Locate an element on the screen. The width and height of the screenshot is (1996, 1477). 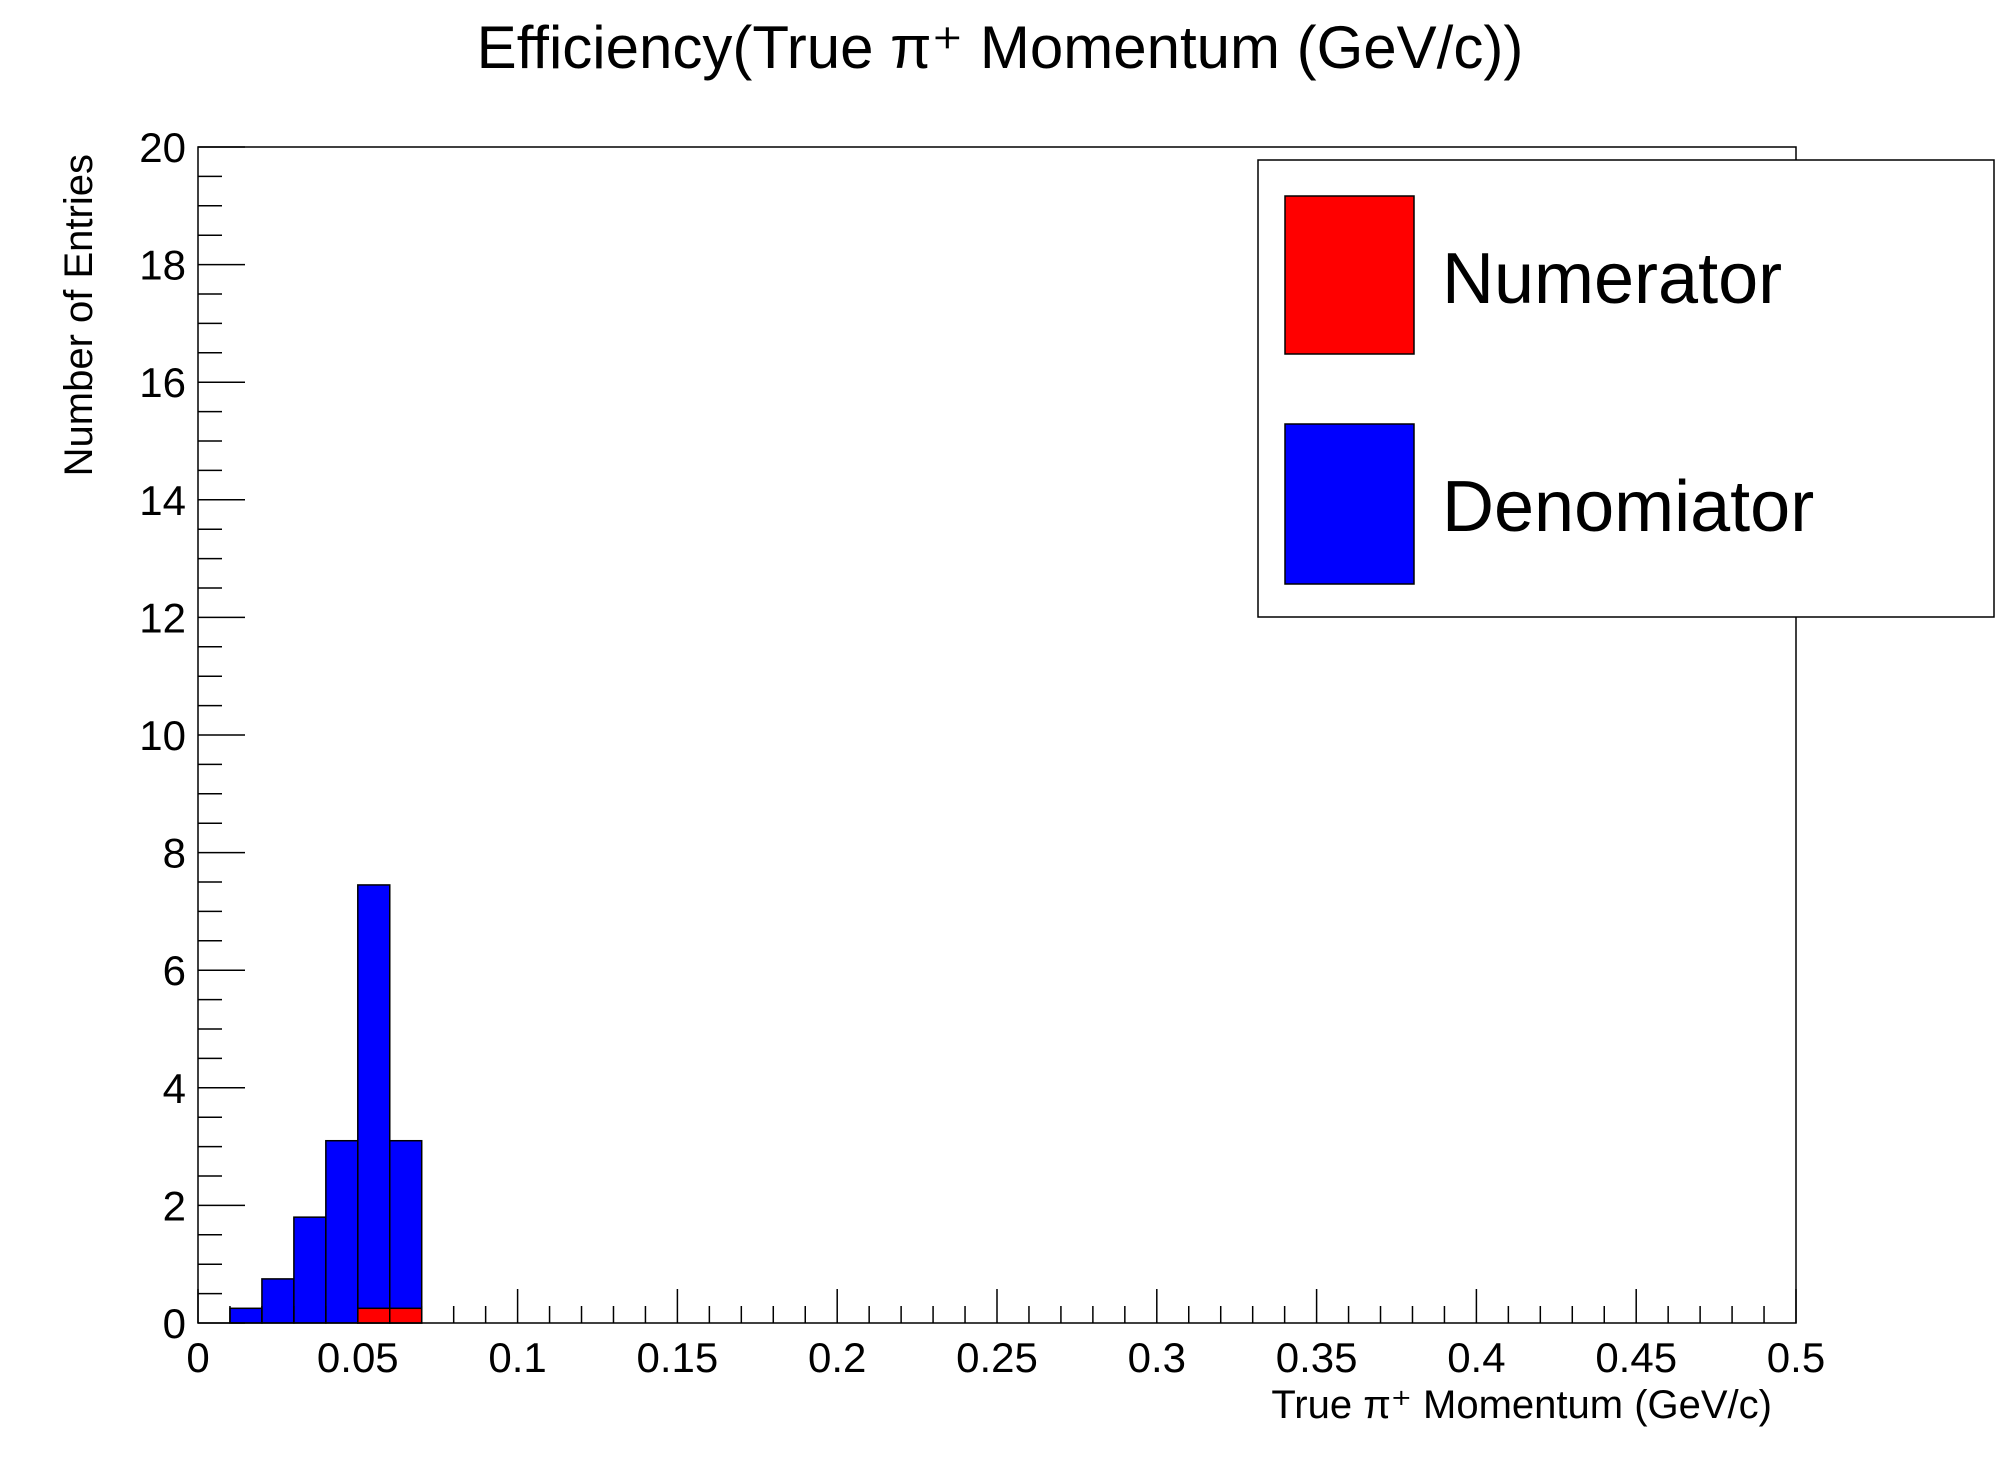
x-tick-label: 0.5 is located at coordinates (1796, 1357).